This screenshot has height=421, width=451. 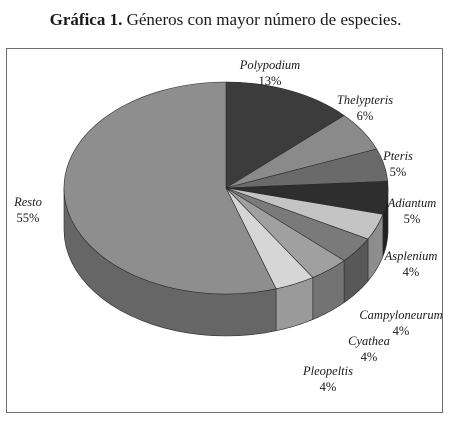 What do you see at coordinates (86, 19) in the screenshot?
I see `caption-prefix: Gráfica 1.` at bounding box center [86, 19].